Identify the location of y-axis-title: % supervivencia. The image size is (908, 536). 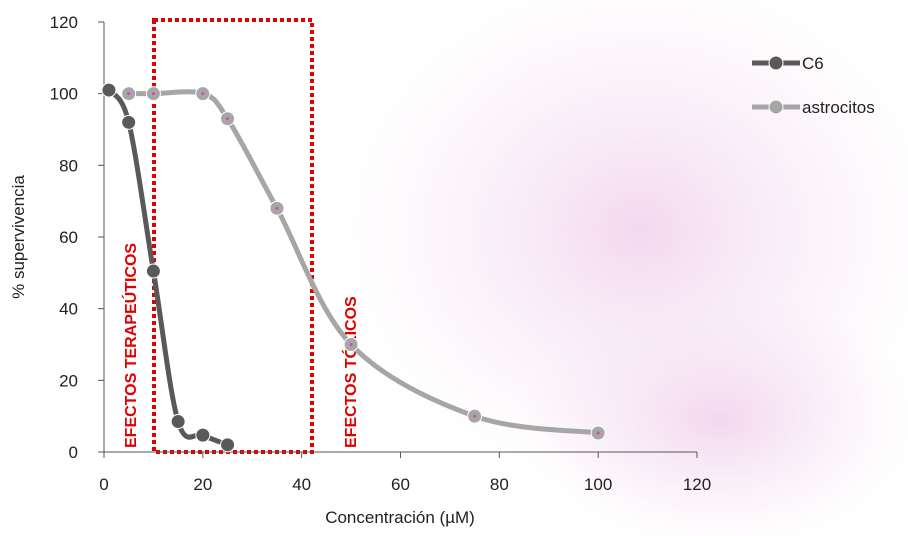
(18, 237).